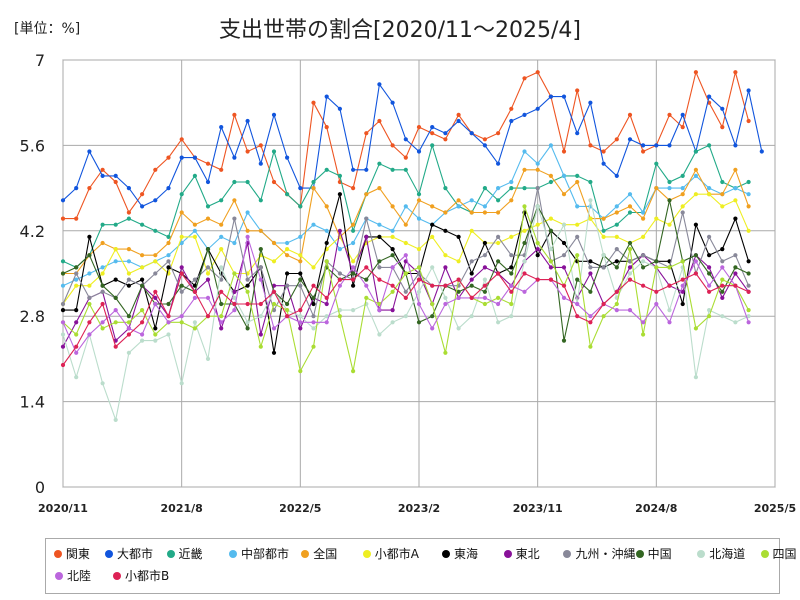  Describe the element at coordinates (134, 554) in the screenshot. I see `legend-label: 大都市` at that location.